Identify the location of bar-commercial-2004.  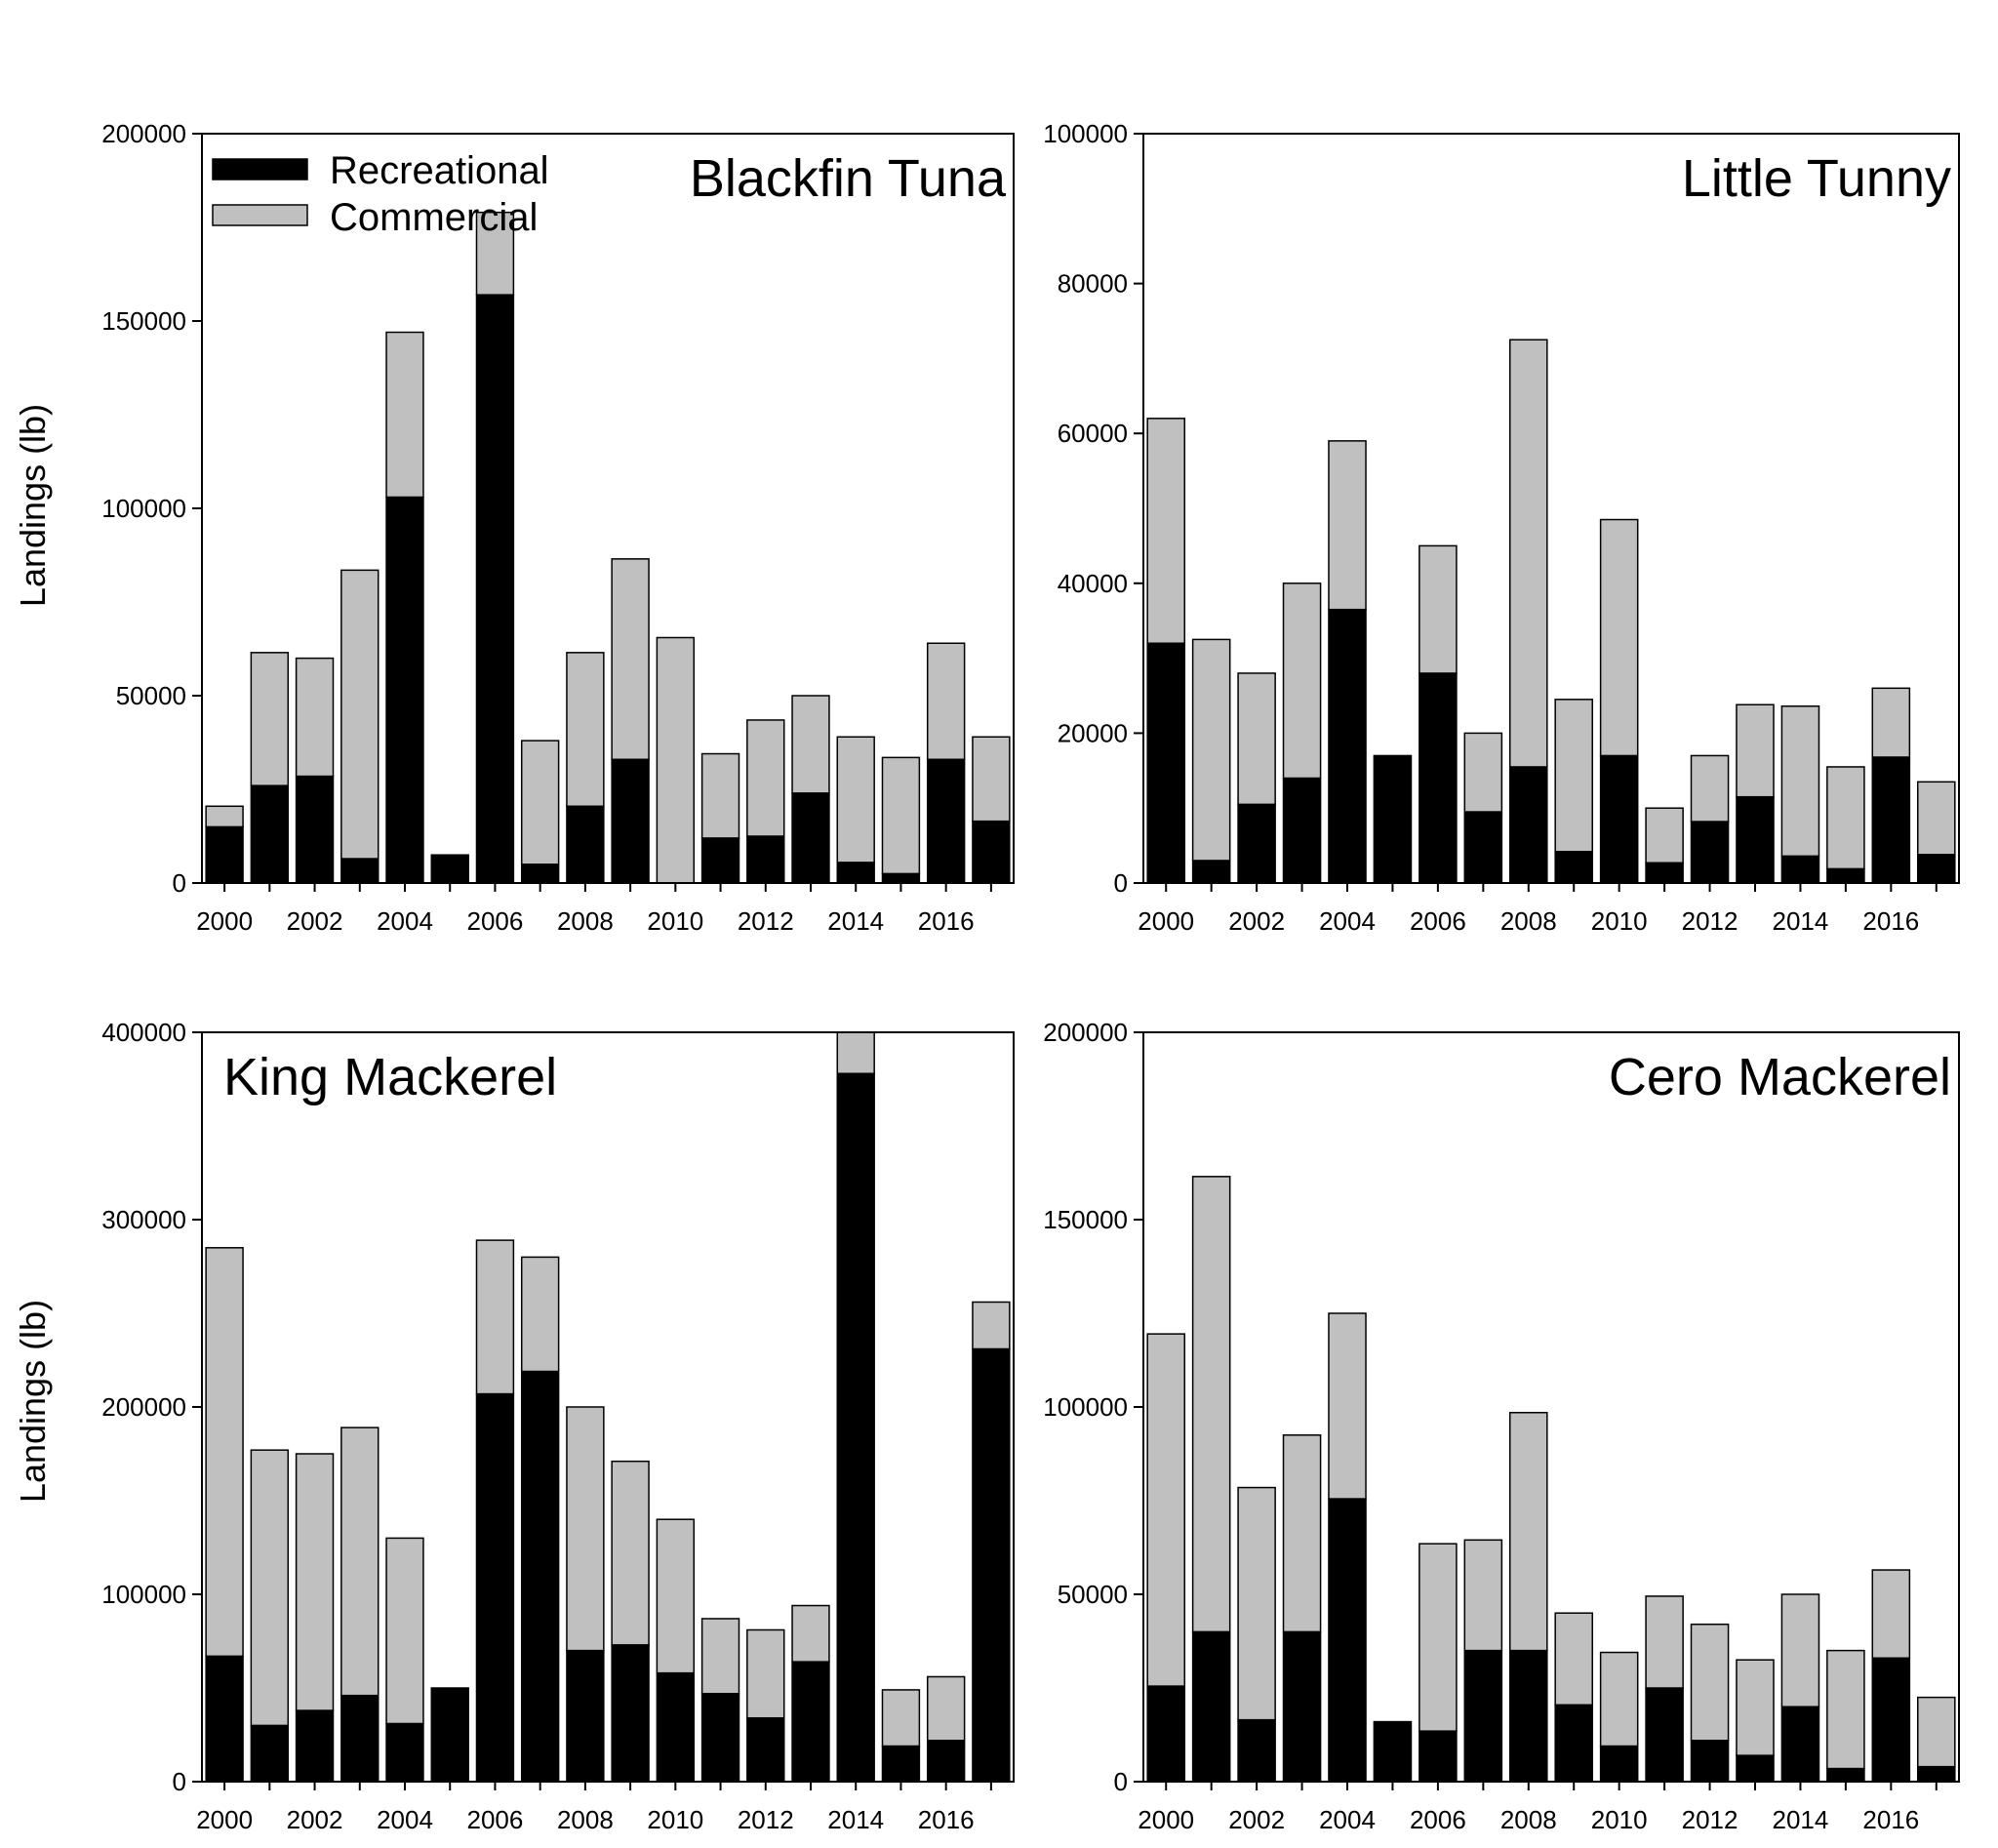
(404, 415).